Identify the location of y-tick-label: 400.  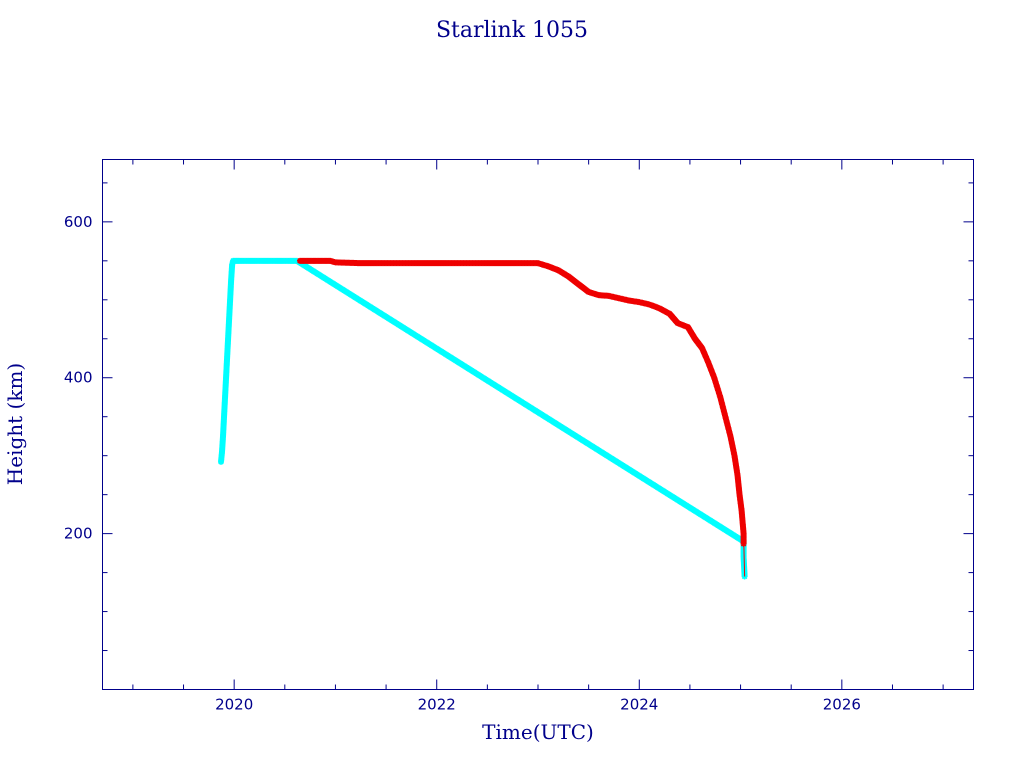
(78, 378).